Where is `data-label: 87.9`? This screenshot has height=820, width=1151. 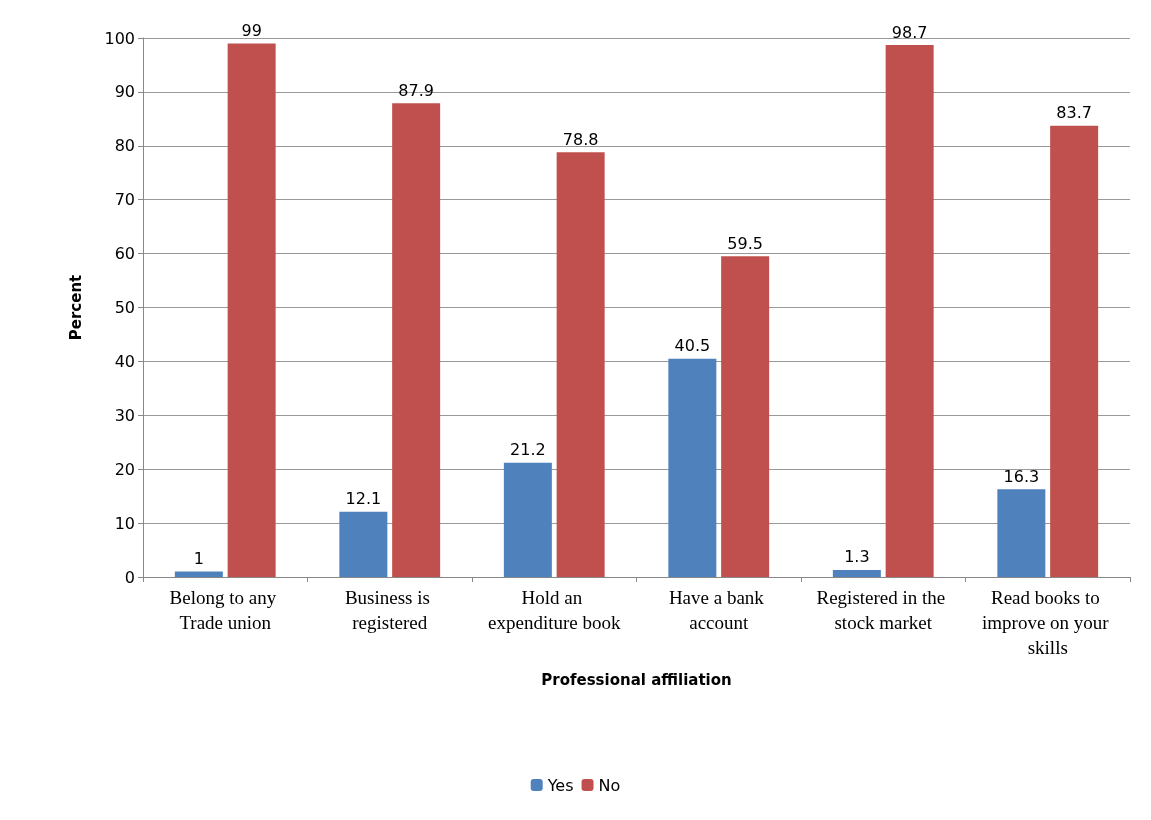 data-label: 87.9 is located at coordinates (416, 90).